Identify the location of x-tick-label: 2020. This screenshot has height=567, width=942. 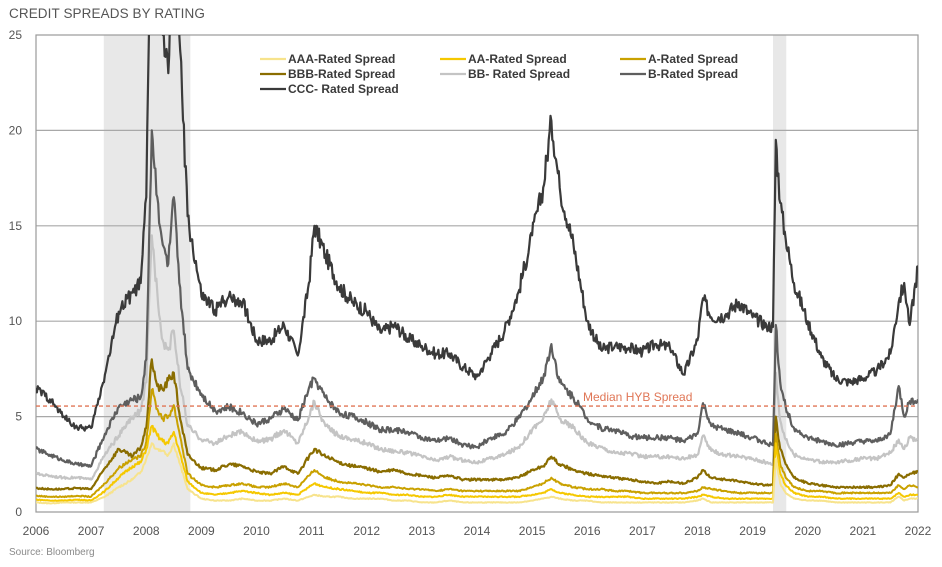
(807, 531).